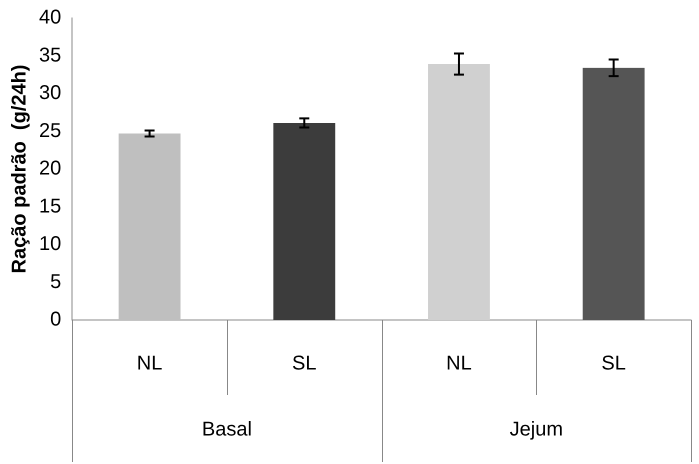  I want to click on y-tick-label: 35, so click(50, 55).